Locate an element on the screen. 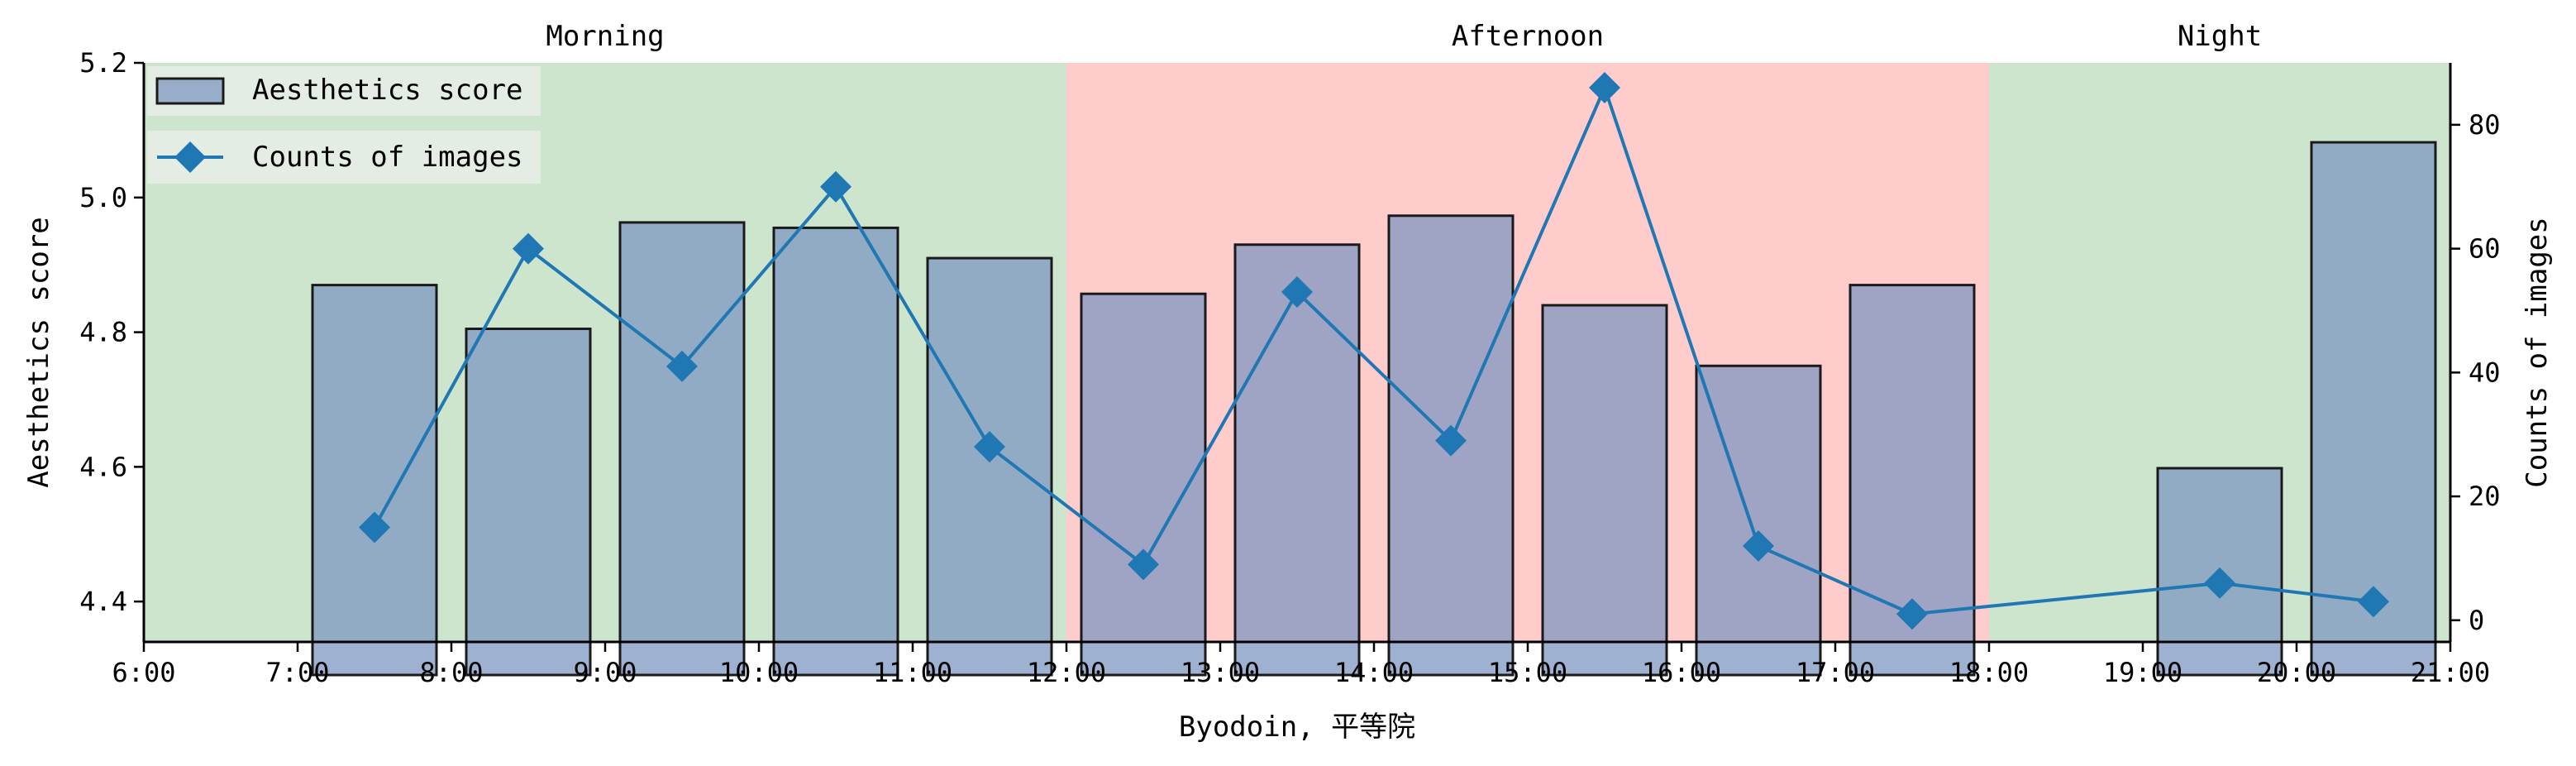 This screenshot has width=2576, height=766. x-tick-label: 8:00 is located at coordinates (451, 672).